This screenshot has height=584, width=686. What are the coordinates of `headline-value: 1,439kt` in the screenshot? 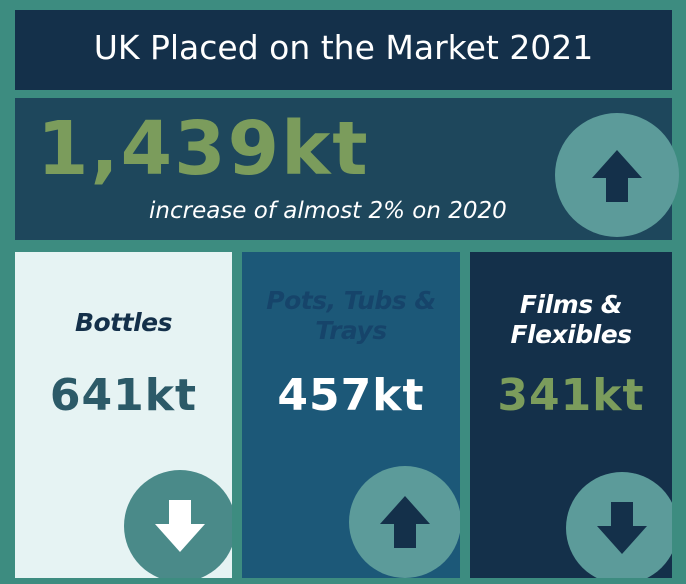 It's located at (203, 149).